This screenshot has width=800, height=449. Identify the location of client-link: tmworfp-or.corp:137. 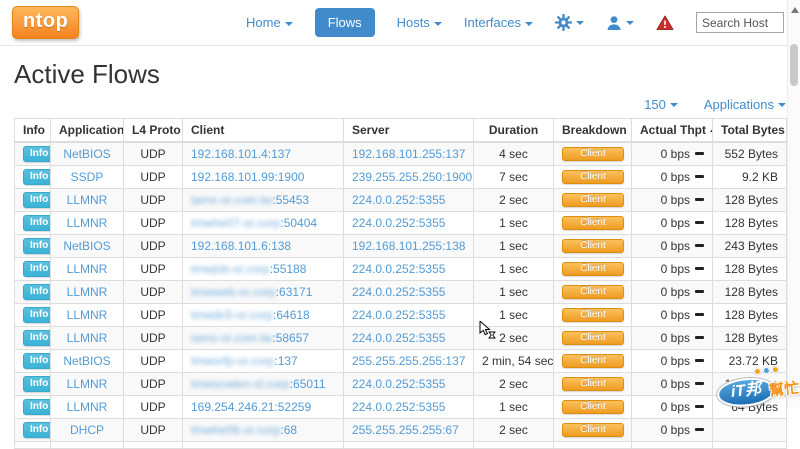
(244, 361).